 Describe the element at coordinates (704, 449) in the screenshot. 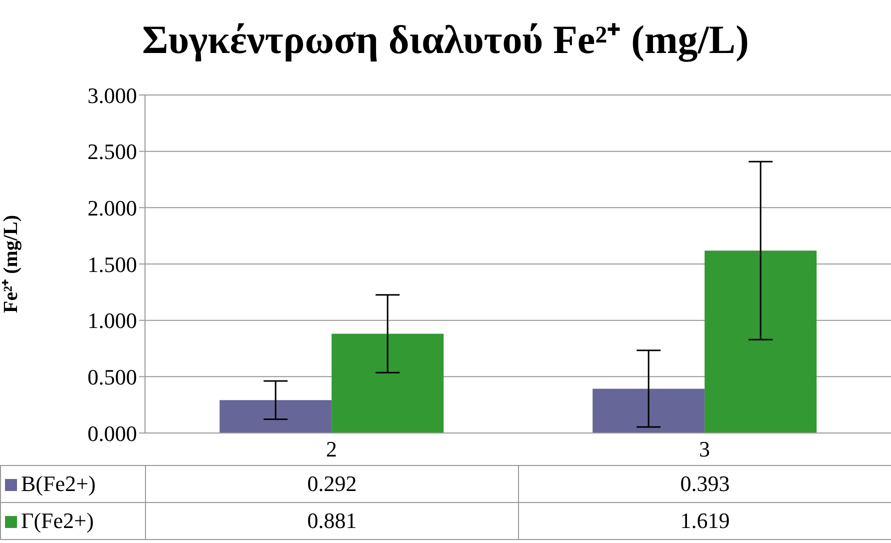

I see `x-tick-label: 3` at that location.